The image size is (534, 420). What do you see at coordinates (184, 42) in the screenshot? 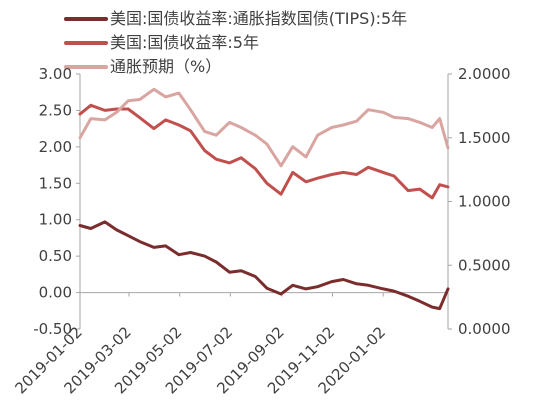
I see `legend-label-2: 美国:国债收益率:5年` at bounding box center [184, 42].